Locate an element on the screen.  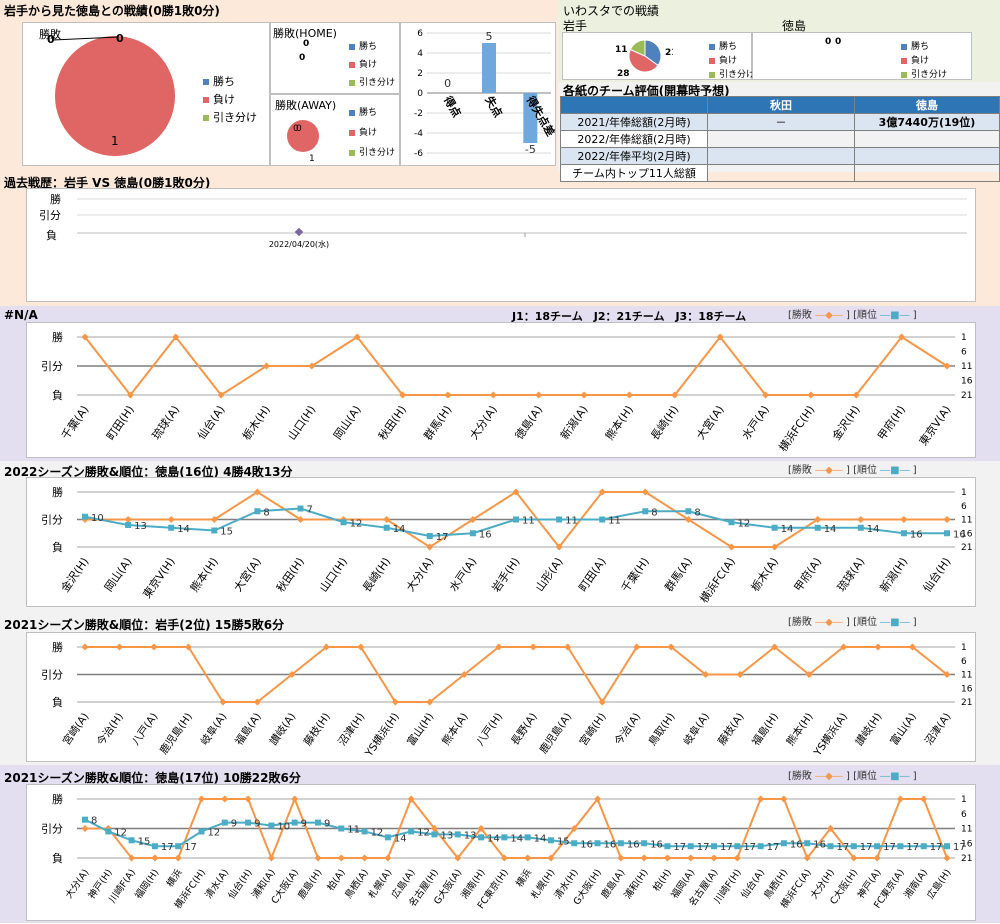
summary-pie-panel: 勝敗 0 0 1 勝ち 負け 引き分け is located at coordinates (146, 94).